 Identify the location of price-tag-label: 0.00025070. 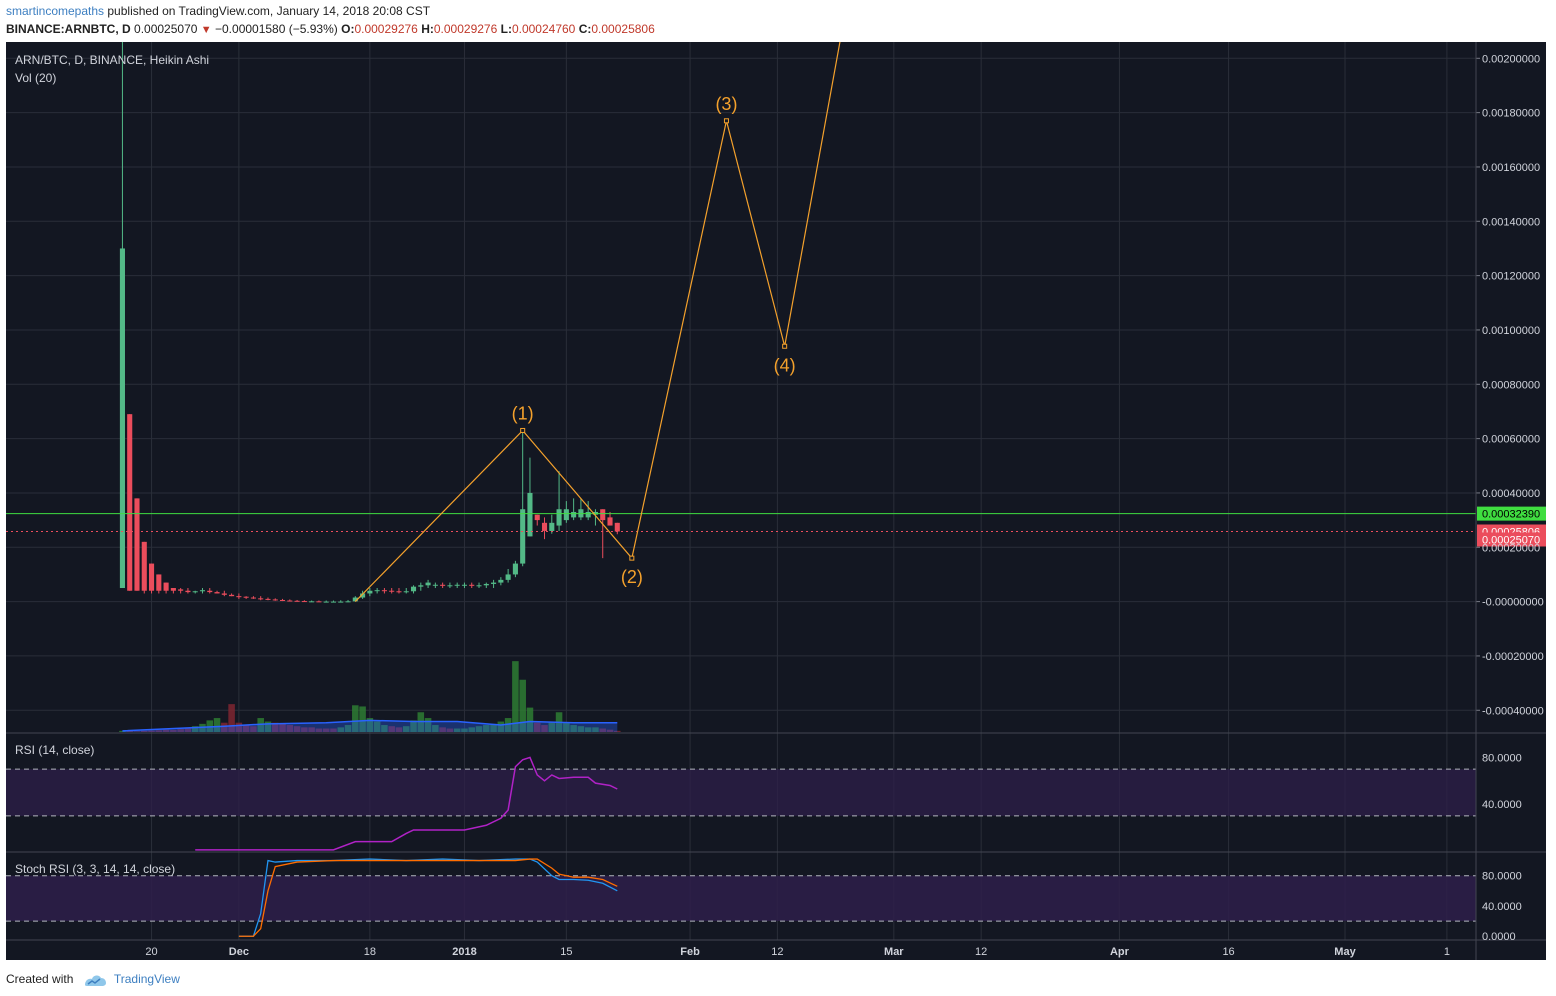
(1511, 541).